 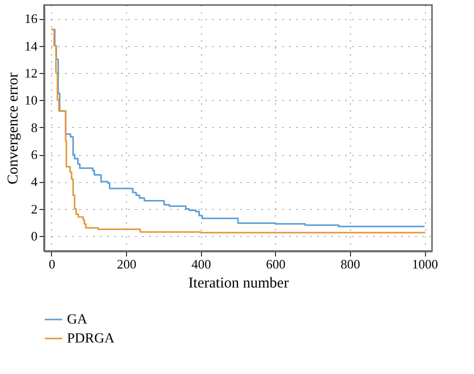 What do you see at coordinates (91, 339) in the screenshot?
I see `legend-label: PDRGA` at bounding box center [91, 339].